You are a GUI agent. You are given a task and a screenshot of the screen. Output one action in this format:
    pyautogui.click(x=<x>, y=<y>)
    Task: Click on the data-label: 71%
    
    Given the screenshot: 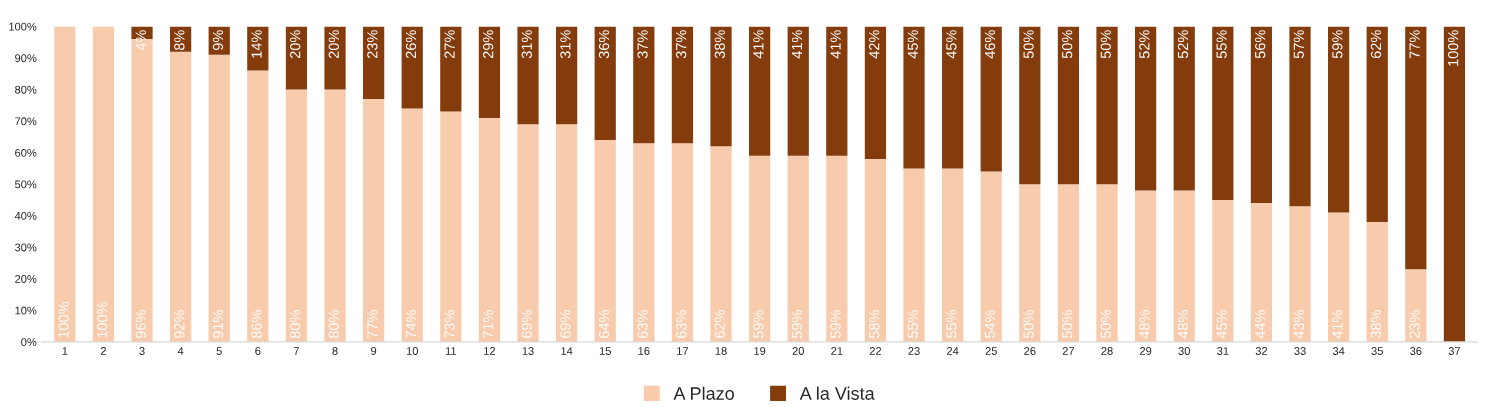 What is the action you would take?
    pyautogui.click(x=488, y=324)
    